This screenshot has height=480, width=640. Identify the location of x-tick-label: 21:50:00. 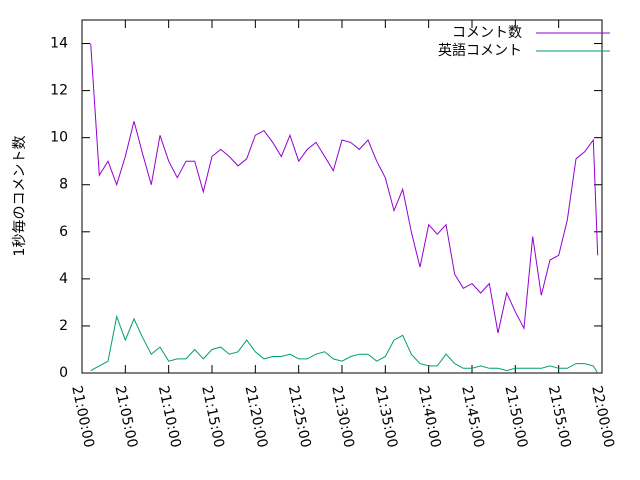
(516, 416).